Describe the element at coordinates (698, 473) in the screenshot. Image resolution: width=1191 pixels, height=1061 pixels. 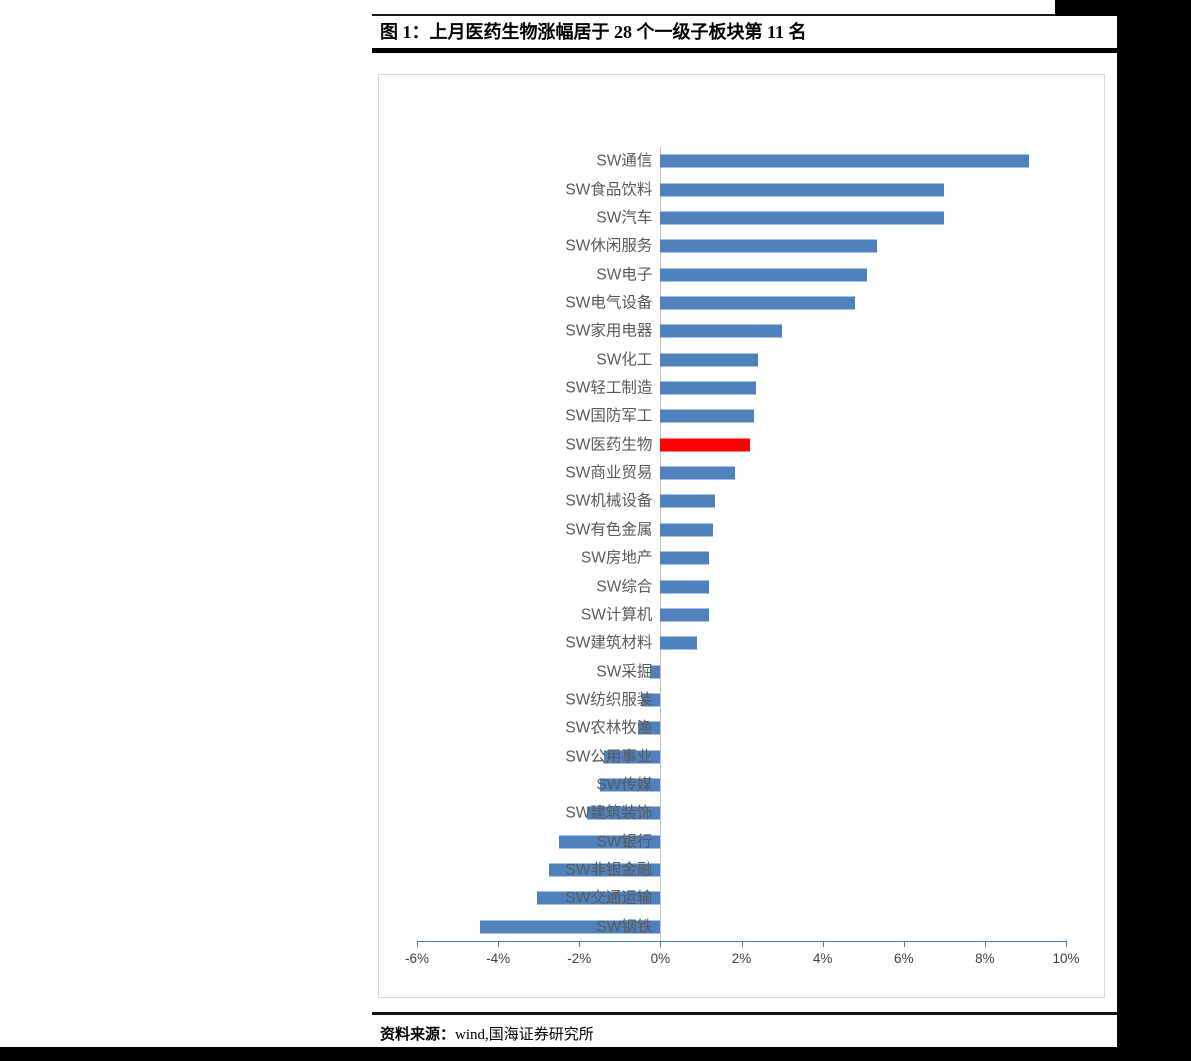
I see `bar-SW商业贸易` at that location.